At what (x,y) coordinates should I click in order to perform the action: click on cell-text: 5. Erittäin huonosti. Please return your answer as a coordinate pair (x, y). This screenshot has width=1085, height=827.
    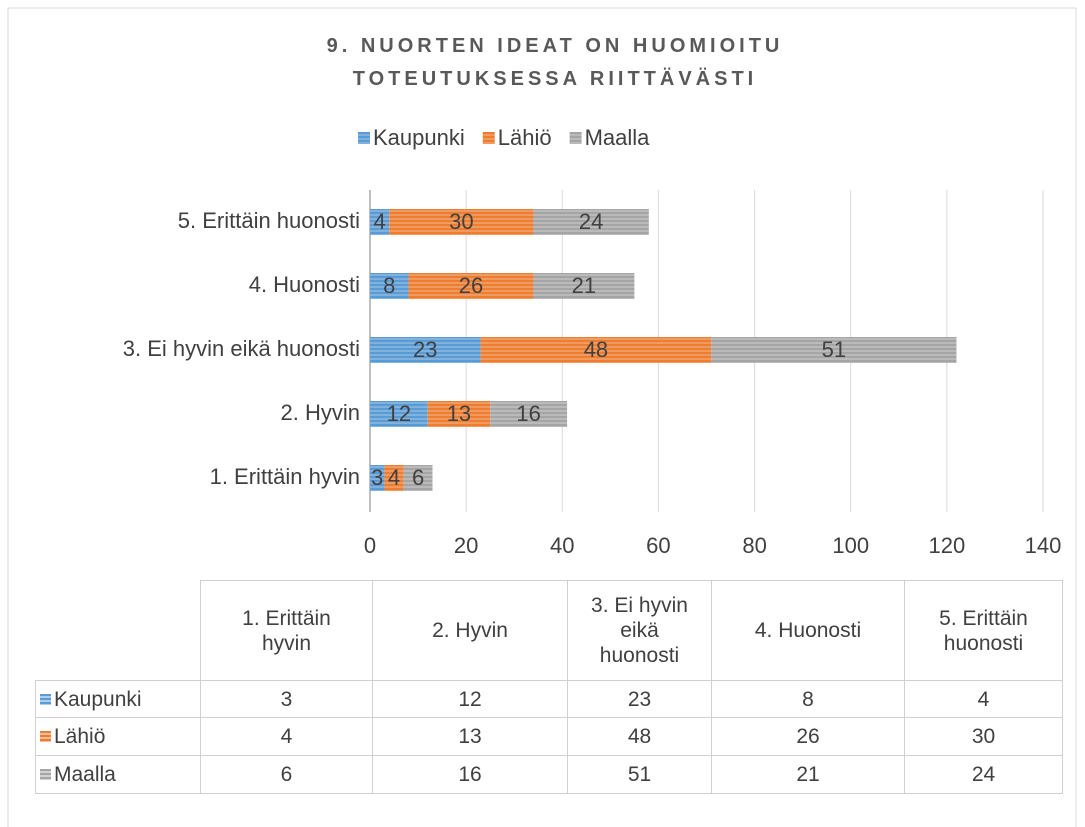
    Looking at the image, I should click on (983, 630).